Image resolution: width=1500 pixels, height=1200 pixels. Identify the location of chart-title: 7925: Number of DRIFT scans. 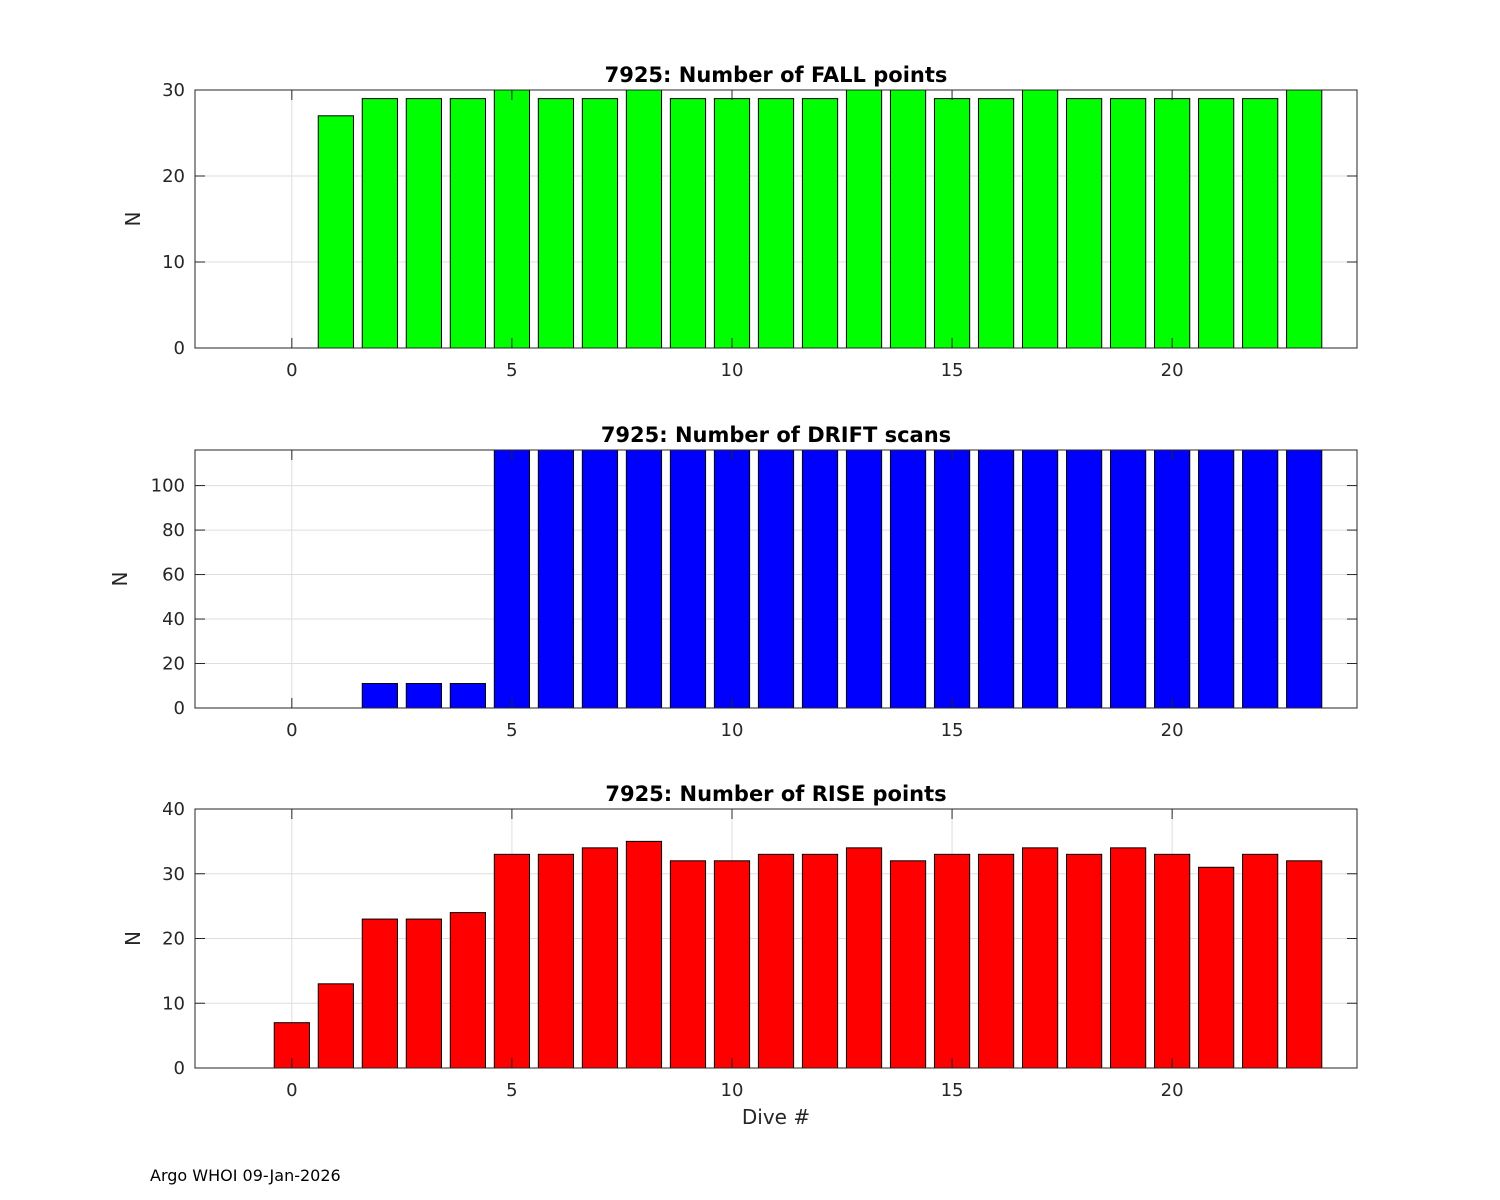
(776, 435).